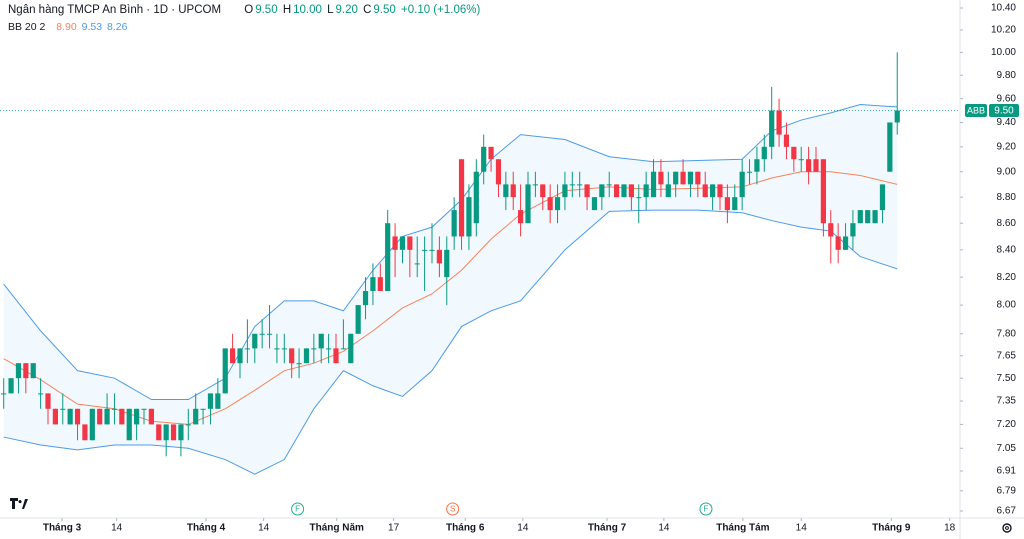  What do you see at coordinates (66, 27) in the screenshot?
I see `bb-middle: 8.90` at bounding box center [66, 27].